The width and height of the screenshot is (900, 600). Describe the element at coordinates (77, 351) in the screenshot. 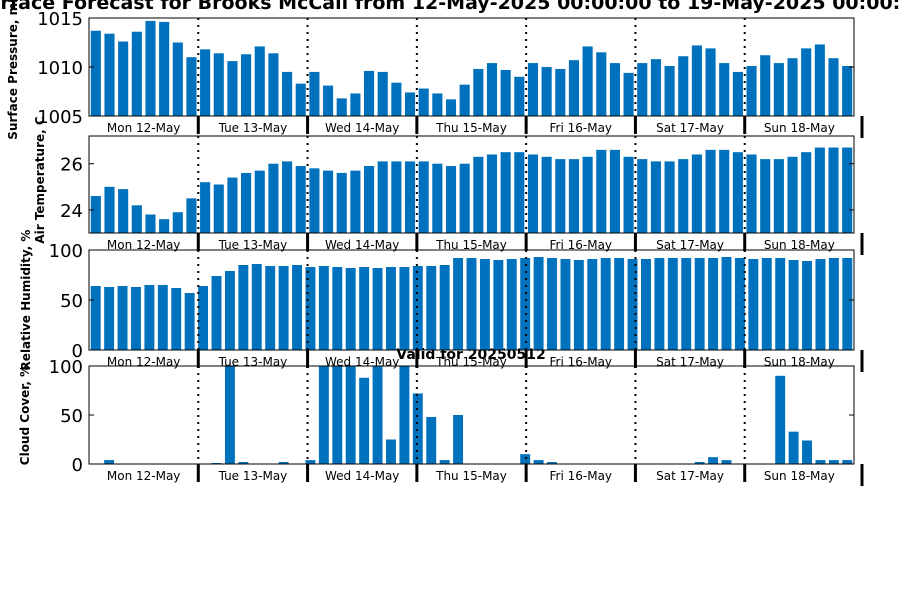

I see `y-tick-label: 0` at that location.